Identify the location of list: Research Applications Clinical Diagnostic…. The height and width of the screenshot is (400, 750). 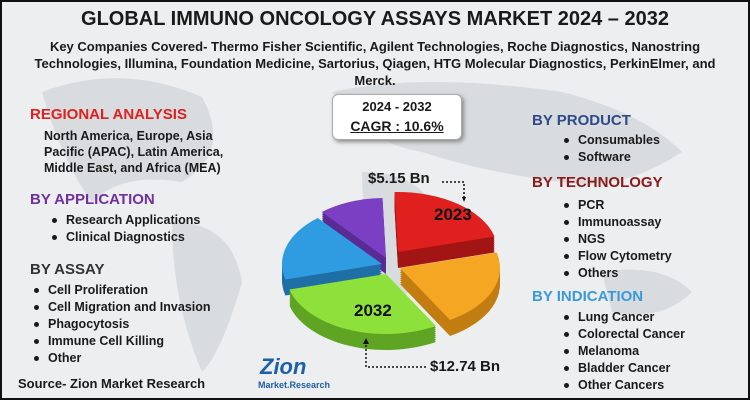
(125, 229).